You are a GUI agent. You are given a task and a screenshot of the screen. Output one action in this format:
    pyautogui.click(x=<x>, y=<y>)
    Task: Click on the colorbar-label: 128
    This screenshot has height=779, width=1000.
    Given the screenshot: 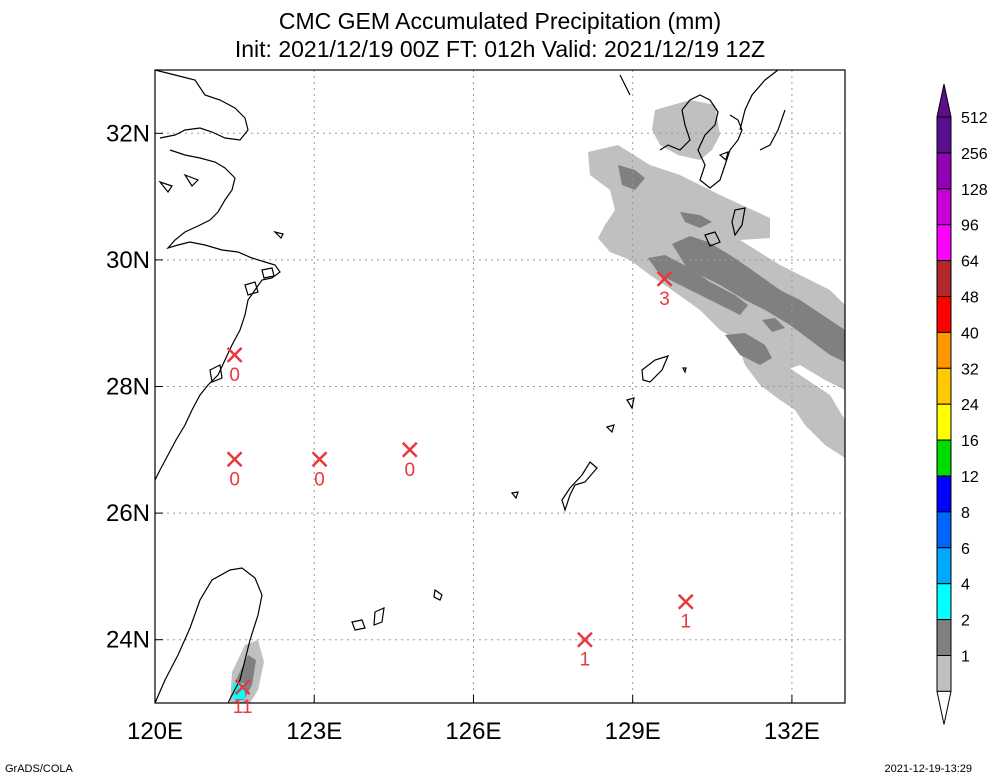 What is the action you would take?
    pyautogui.click(x=974, y=190)
    